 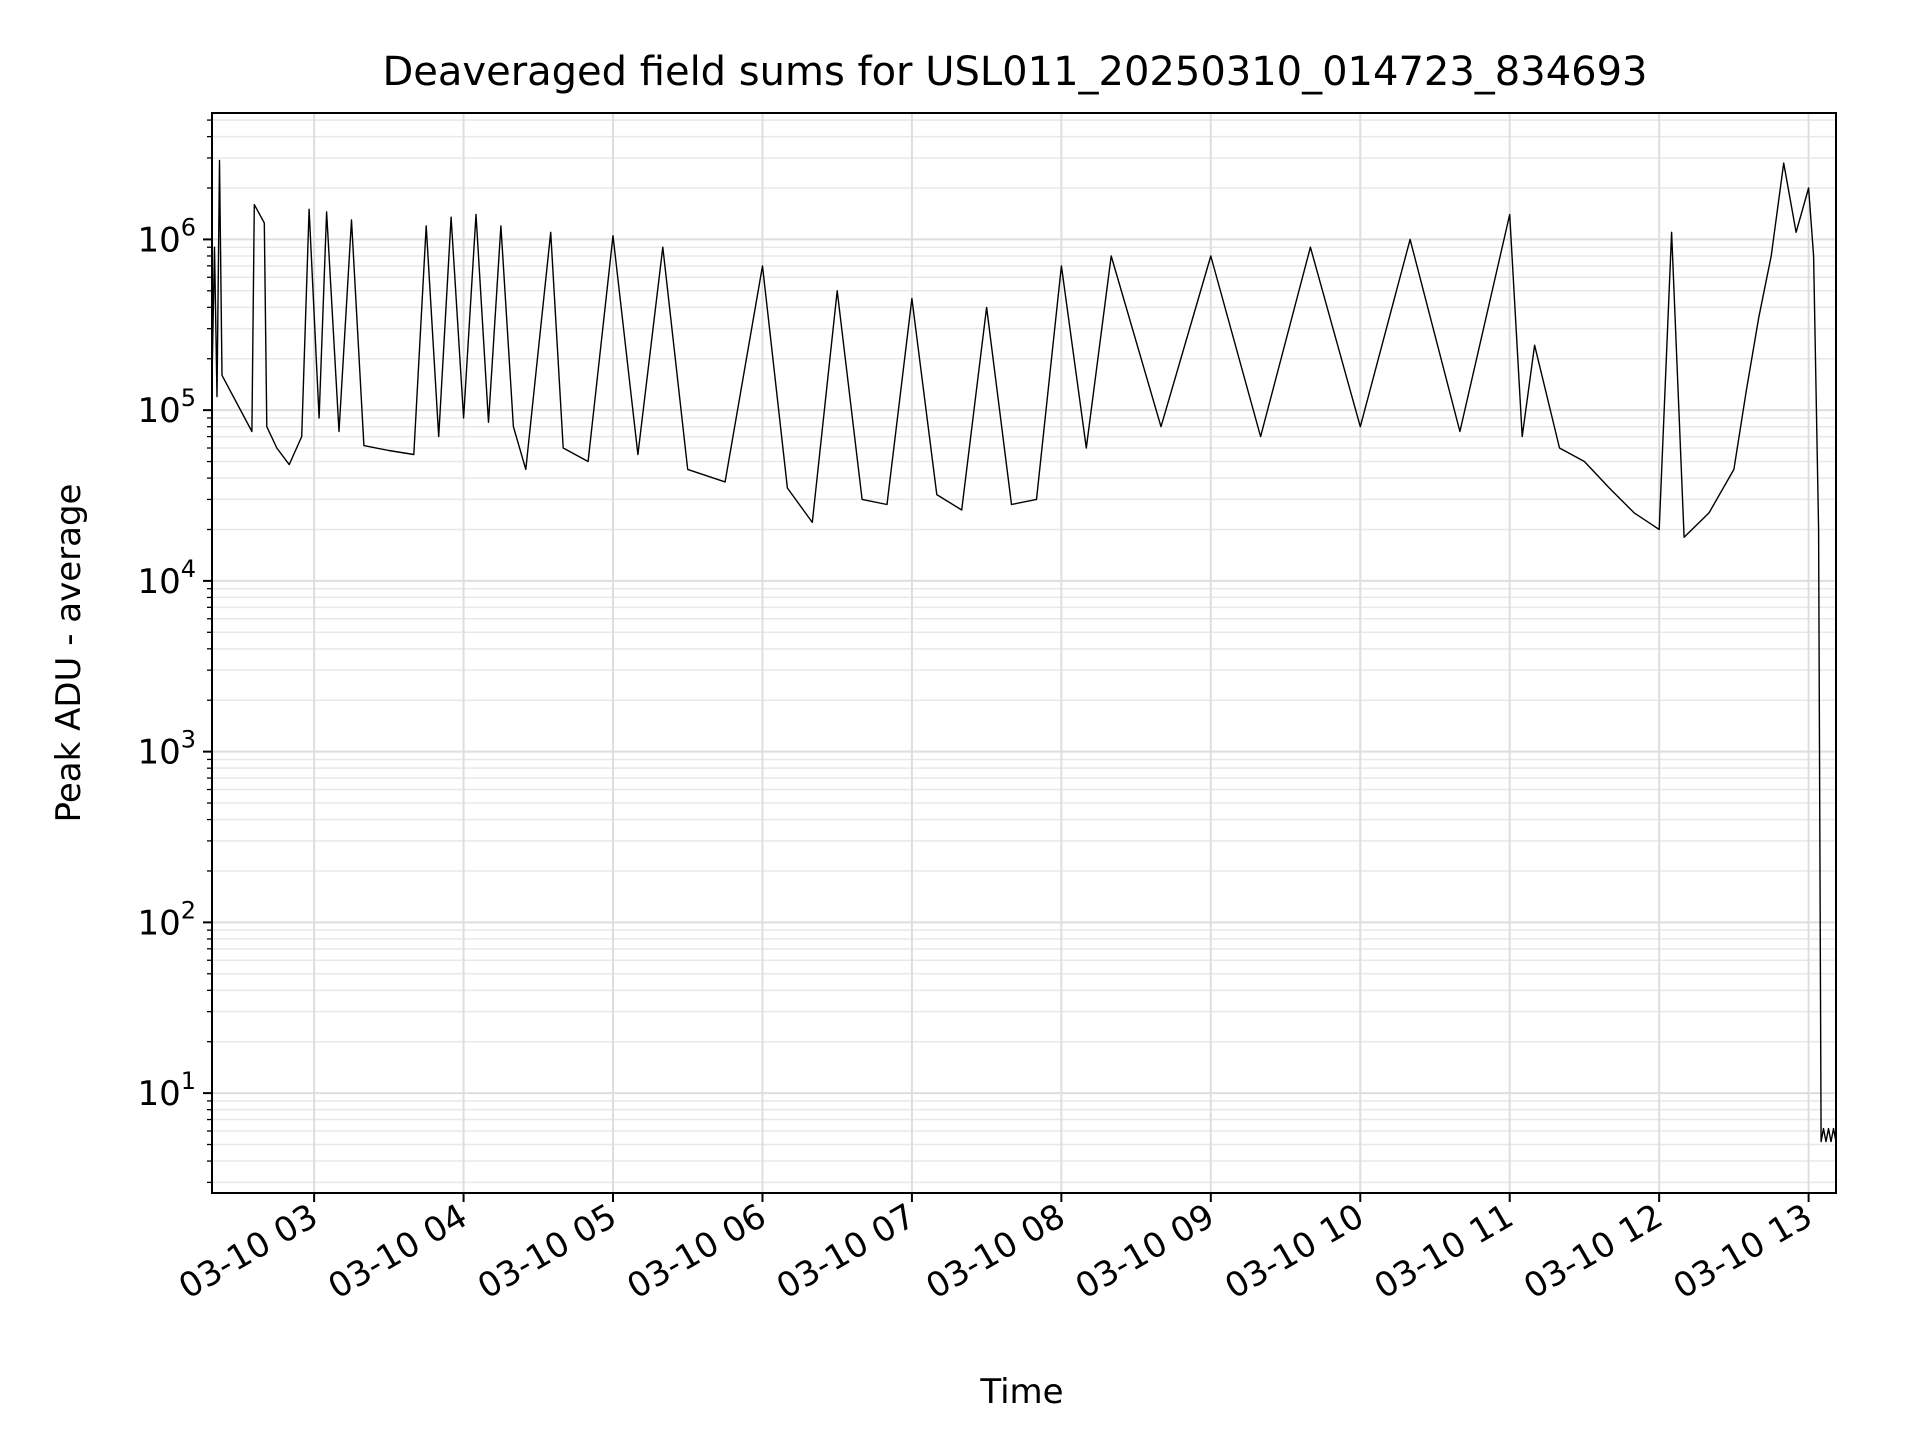 What do you see at coordinates (166, 236) in the screenshot?
I see `y-tick-label: 10⁶` at bounding box center [166, 236].